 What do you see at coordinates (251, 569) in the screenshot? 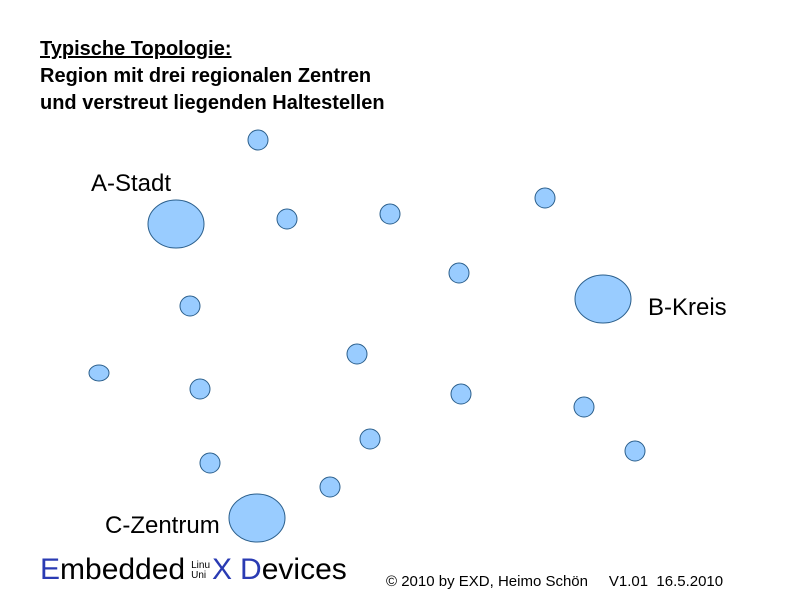
I see `logo-letter-d: D` at bounding box center [251, 569].